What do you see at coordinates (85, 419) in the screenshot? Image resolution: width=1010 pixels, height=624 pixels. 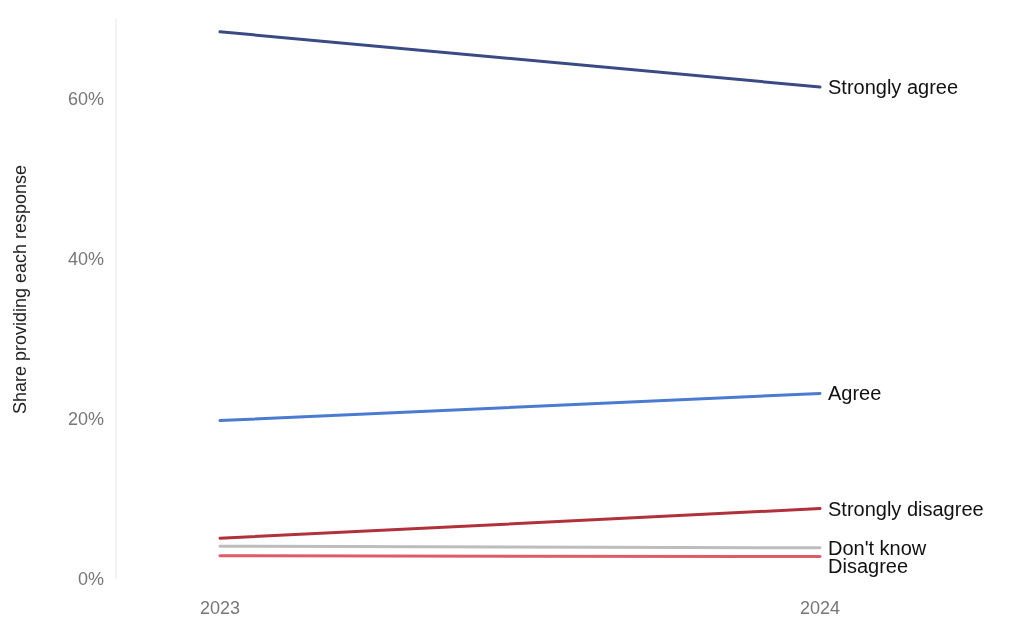 I see `y-tick-label: 20%` at bounding box center [85, 419].